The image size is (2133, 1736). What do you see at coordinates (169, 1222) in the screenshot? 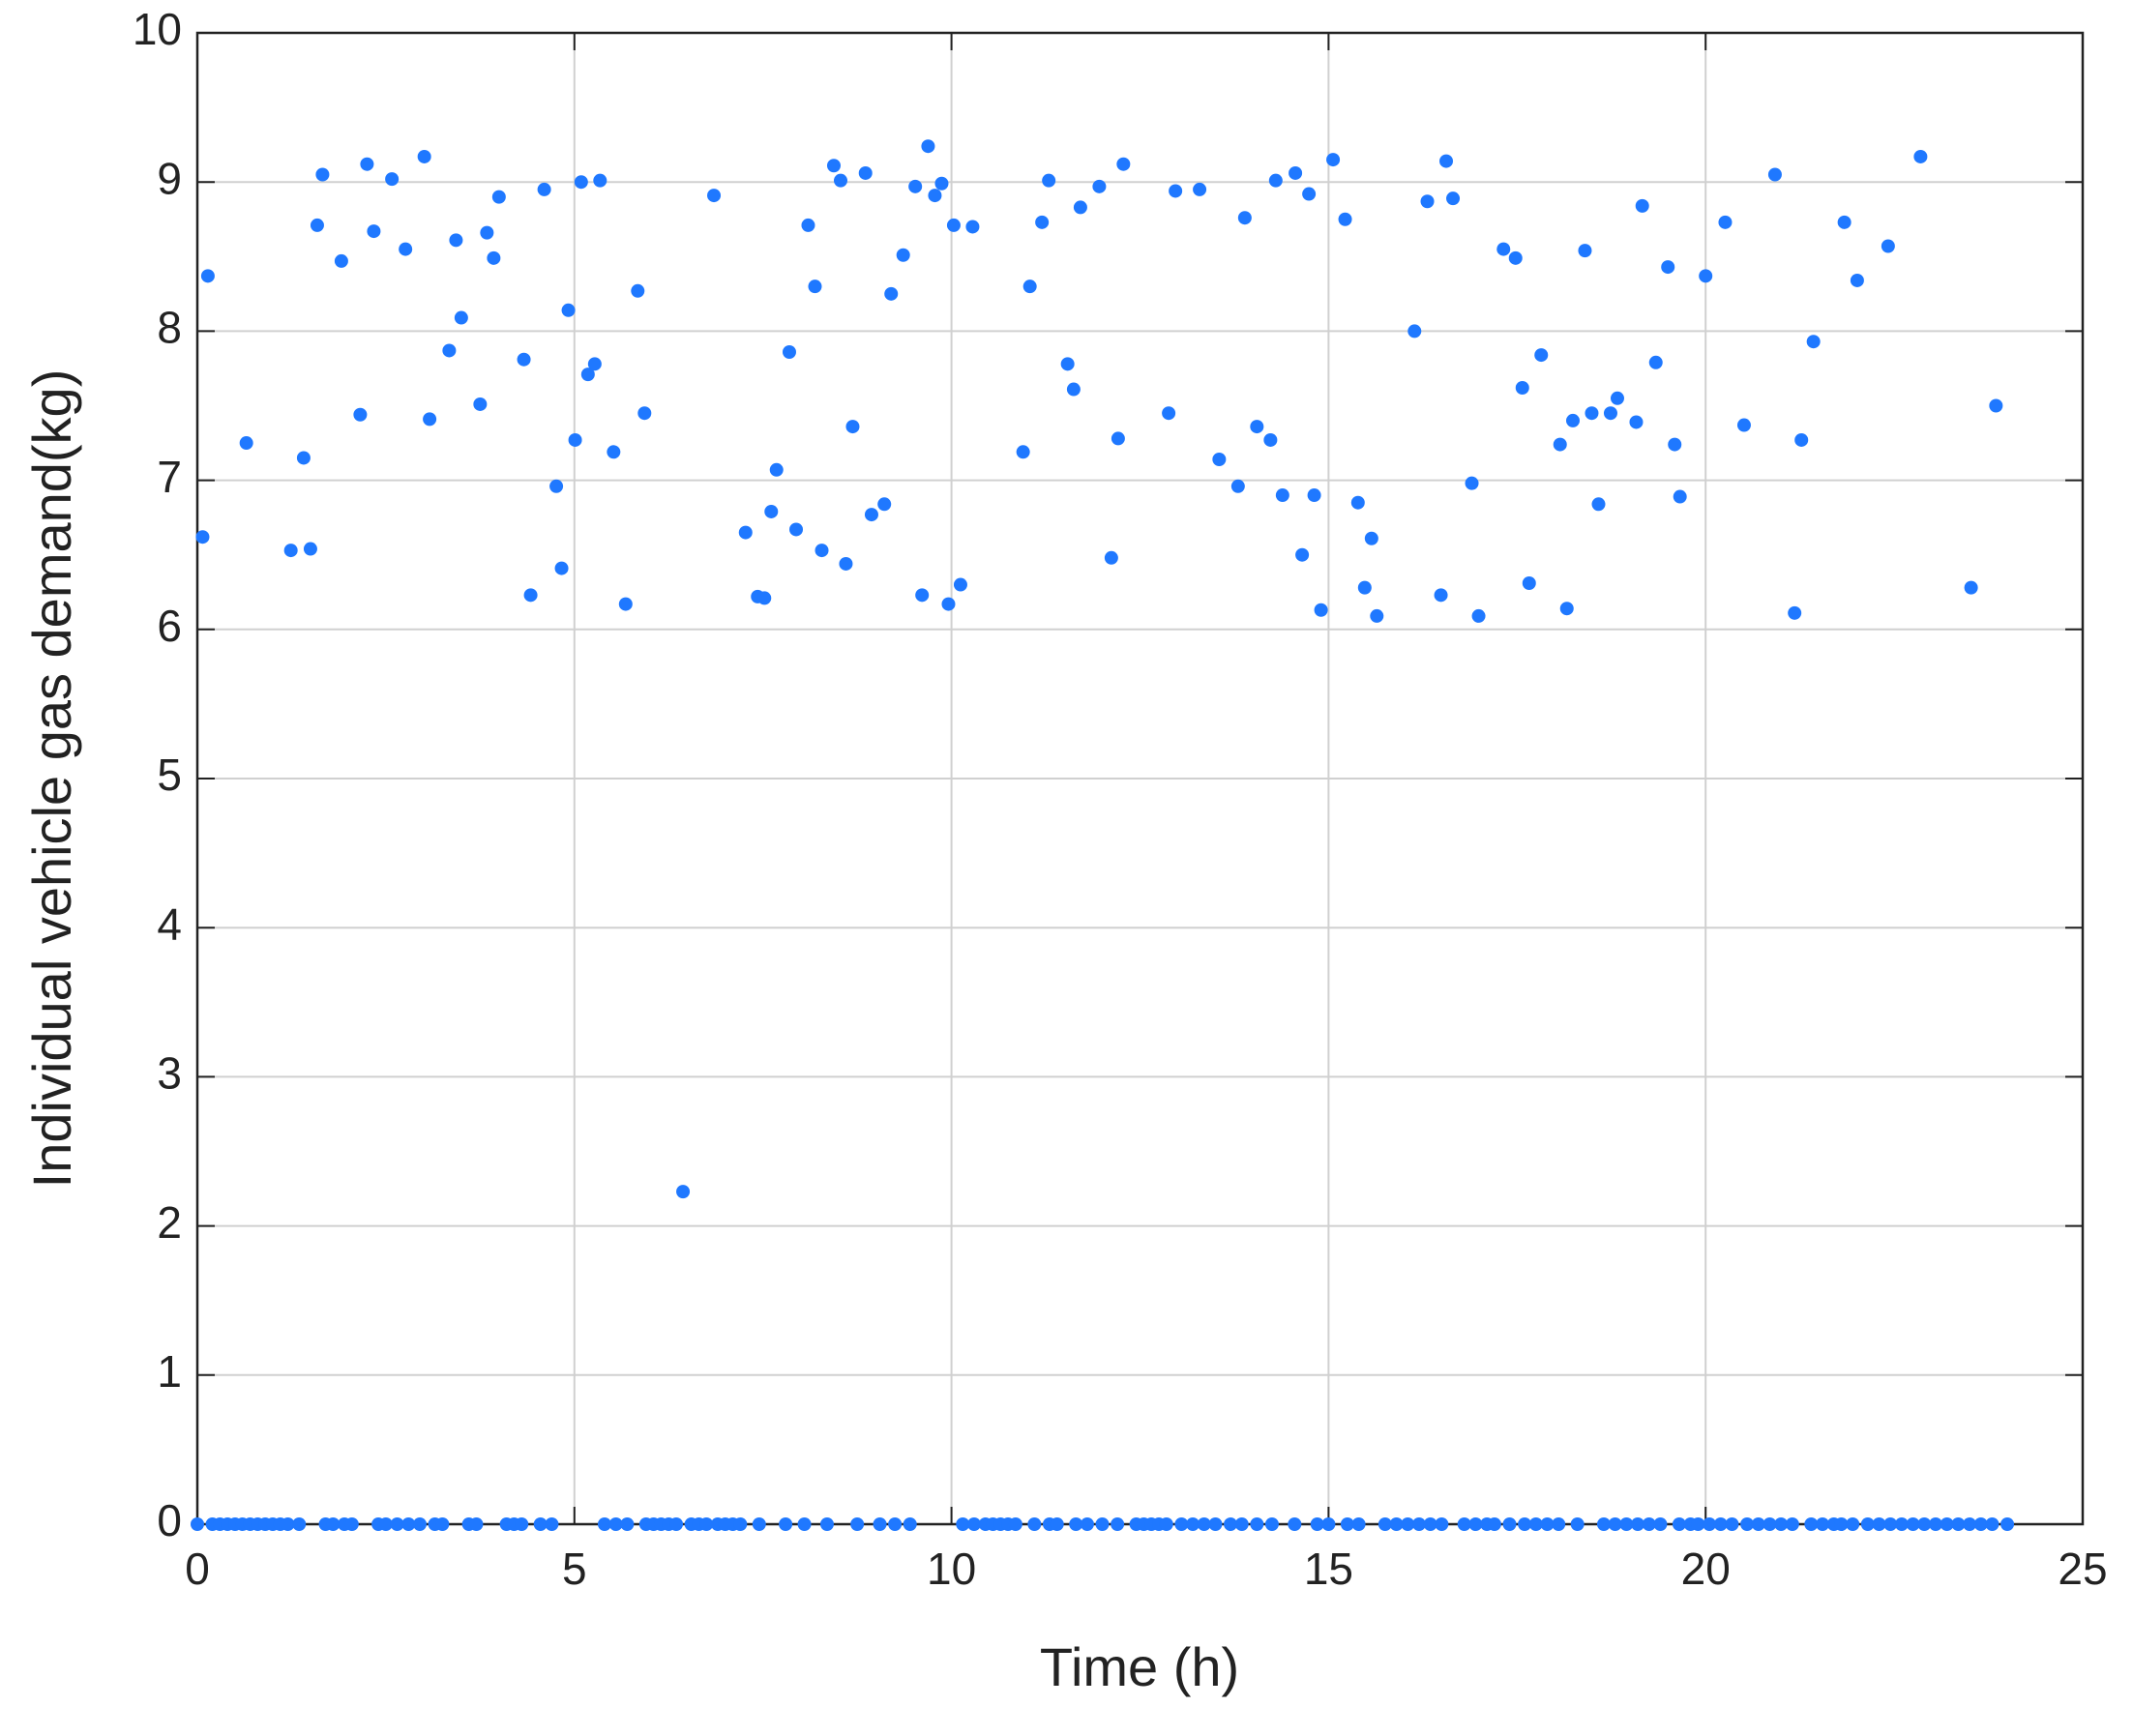
I see `y-tick-label: 2` at bounding box center [169, 1222].